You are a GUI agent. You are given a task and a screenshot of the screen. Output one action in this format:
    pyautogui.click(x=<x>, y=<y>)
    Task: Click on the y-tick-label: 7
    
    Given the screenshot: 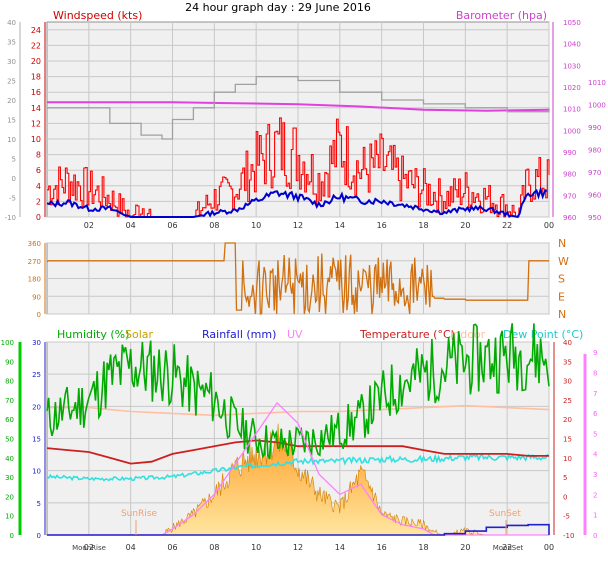 What is the action you would take?
    pyautogui.click(x=595, y=394)
    